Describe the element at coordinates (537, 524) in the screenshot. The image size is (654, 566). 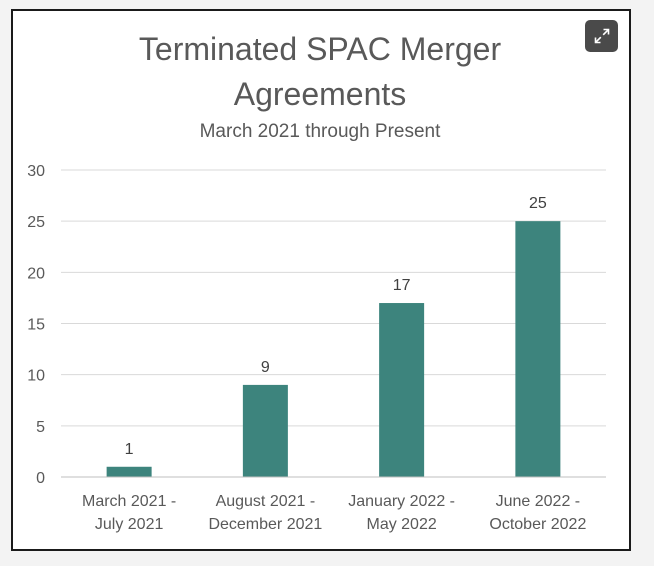
I see `x-category-label: October 2022` at that location.